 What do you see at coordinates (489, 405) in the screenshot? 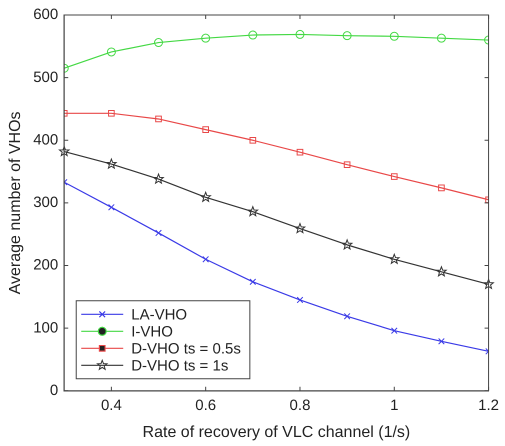
I see `x-tick-label: 1.2` at bounding box center [489, 405].